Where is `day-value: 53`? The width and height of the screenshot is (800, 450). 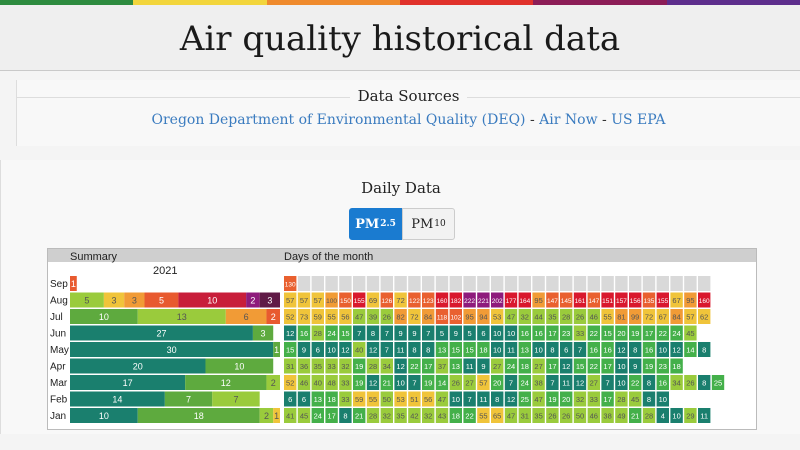 day-value: 53 is located at coordinates (497, 317).